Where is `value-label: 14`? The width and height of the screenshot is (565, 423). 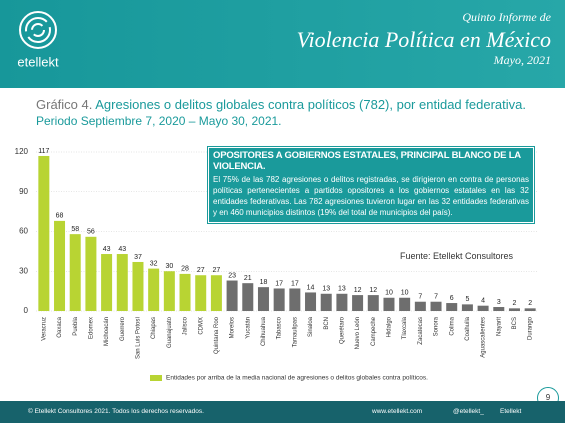 value-label: 14 is located at coordinates (311, 287).